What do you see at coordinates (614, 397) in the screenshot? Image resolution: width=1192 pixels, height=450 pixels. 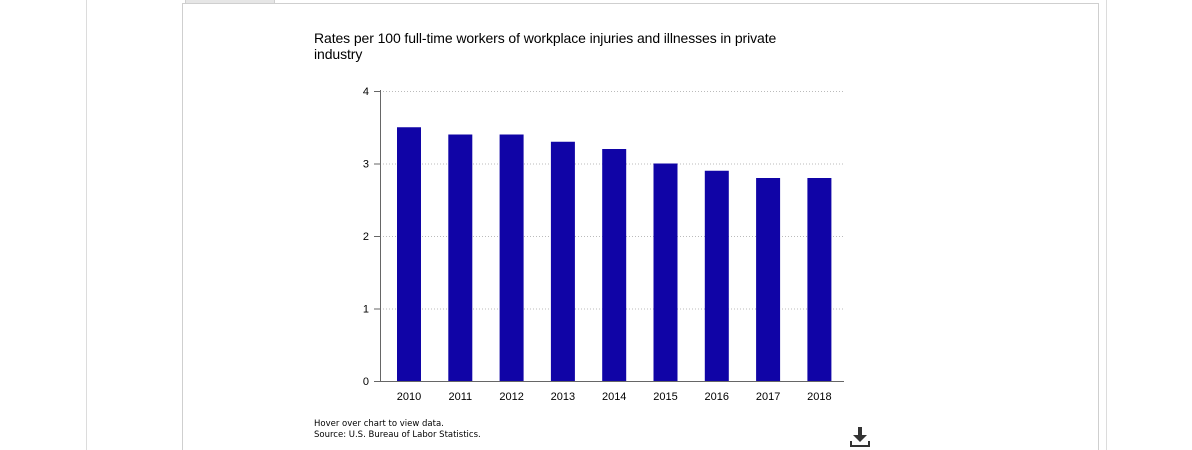 I see `x-tick-label-2014: 2014` at bounding box center [614, 397].